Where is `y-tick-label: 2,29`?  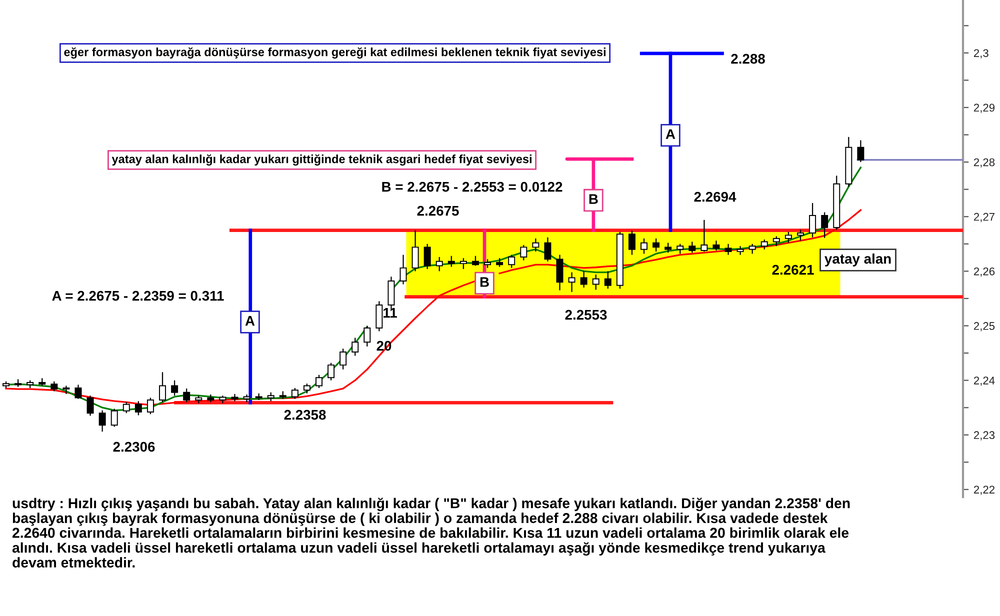 y-tick-label: 2,29 is located at coordinates (984, 108).